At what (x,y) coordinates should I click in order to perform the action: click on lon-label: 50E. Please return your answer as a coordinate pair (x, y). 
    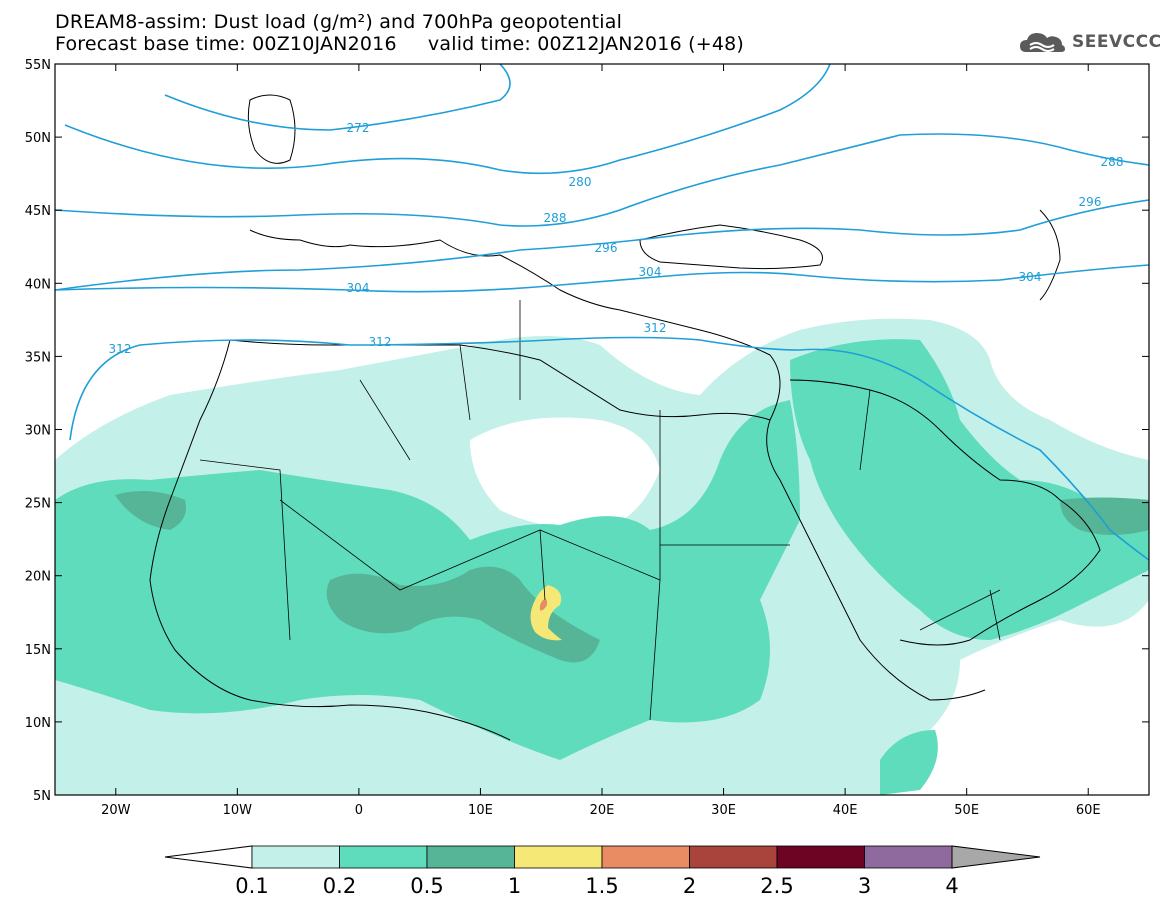
    Looking at the image, I should click on (966, 810).